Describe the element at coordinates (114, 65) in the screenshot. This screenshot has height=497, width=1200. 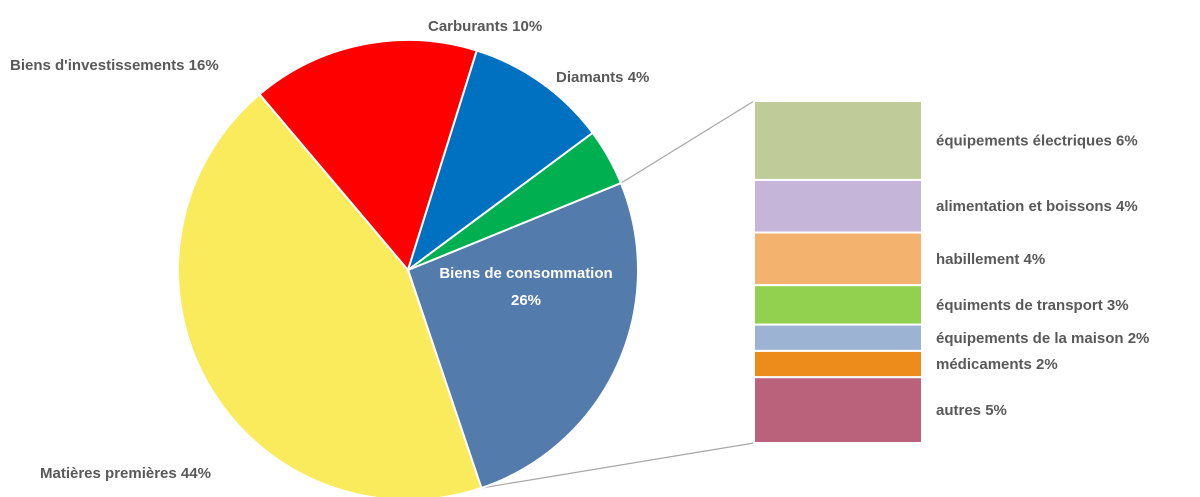
I see `label-biens-investissements: Biens d'investissements 16%` at that location.